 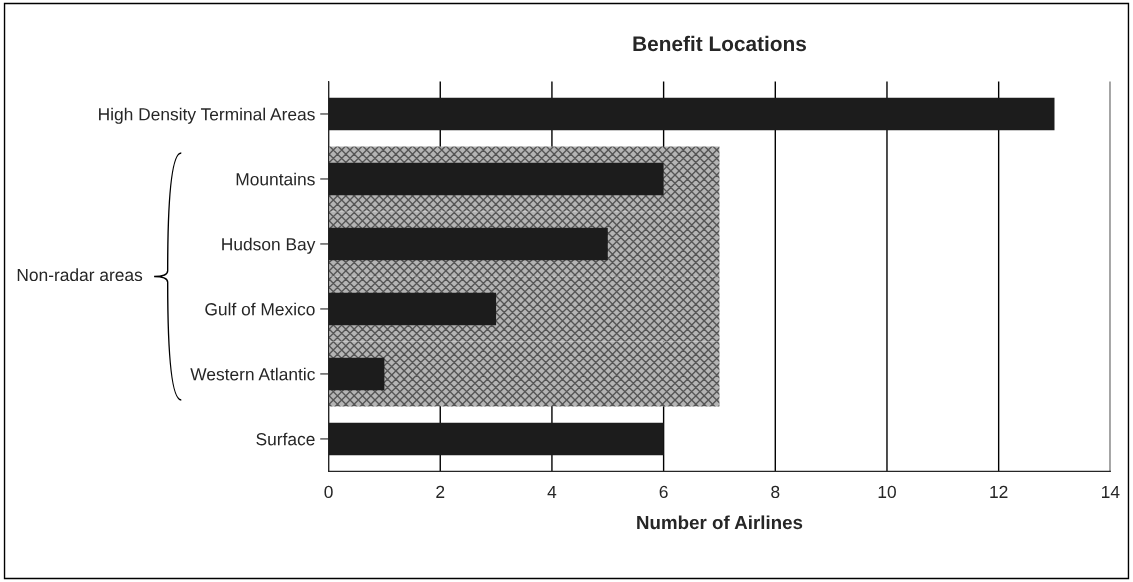 I want to click on x-axis-title: Number of Airlines, so click(x=720, y=522).